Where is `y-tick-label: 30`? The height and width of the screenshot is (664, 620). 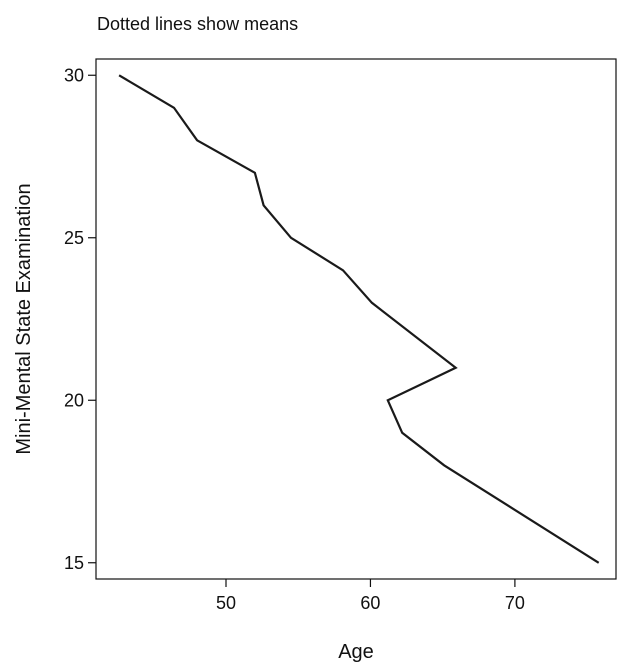 y-tick-label: 30 is located at coordinates (74, 75).